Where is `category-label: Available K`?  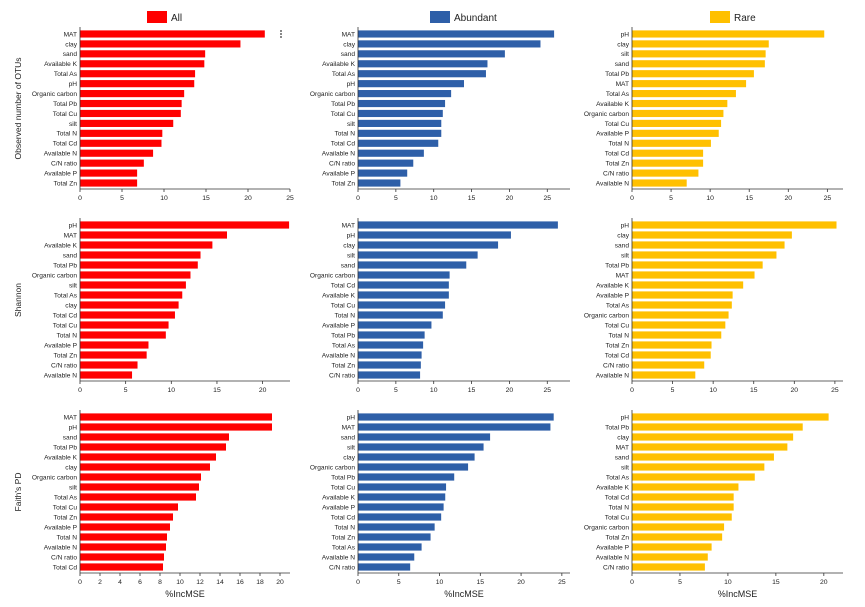
category-label: Available K is located at coordinates (338, 295).